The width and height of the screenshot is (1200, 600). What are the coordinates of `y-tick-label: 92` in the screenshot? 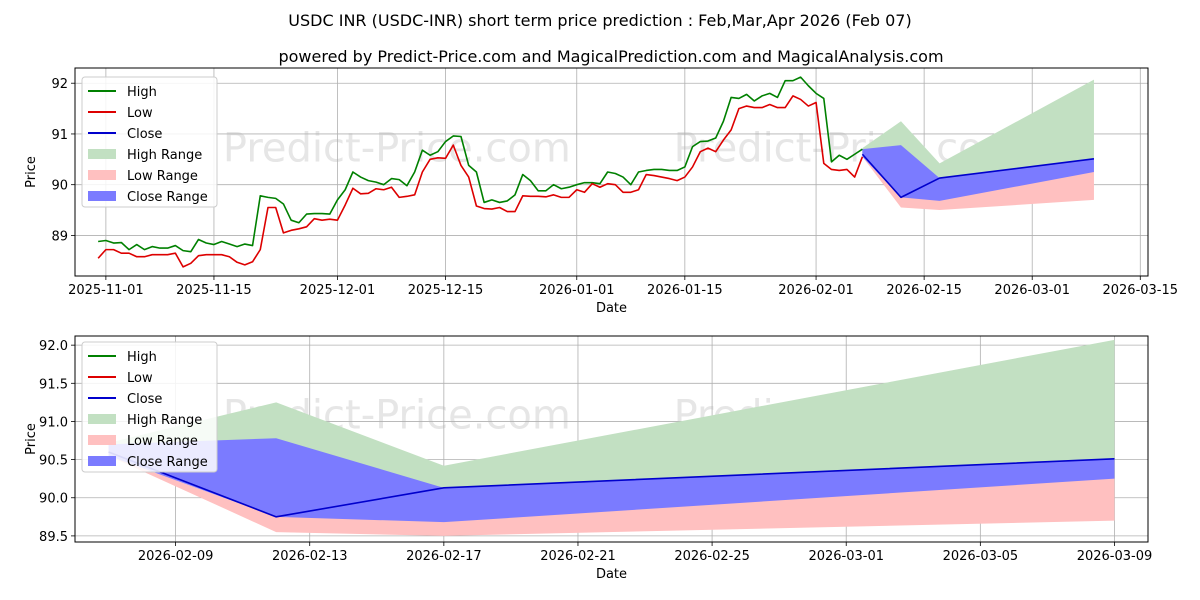 It's located at (59, 84).